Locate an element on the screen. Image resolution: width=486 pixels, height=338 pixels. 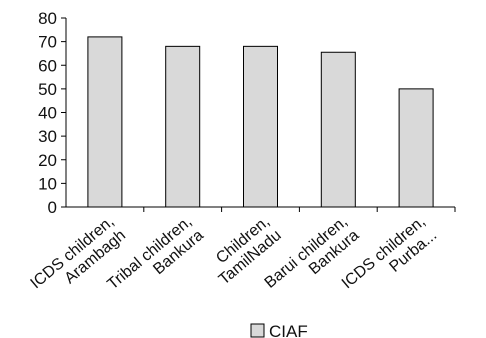
x-category-label: Tribal children,Bankura is located at coordinates (155, 253).